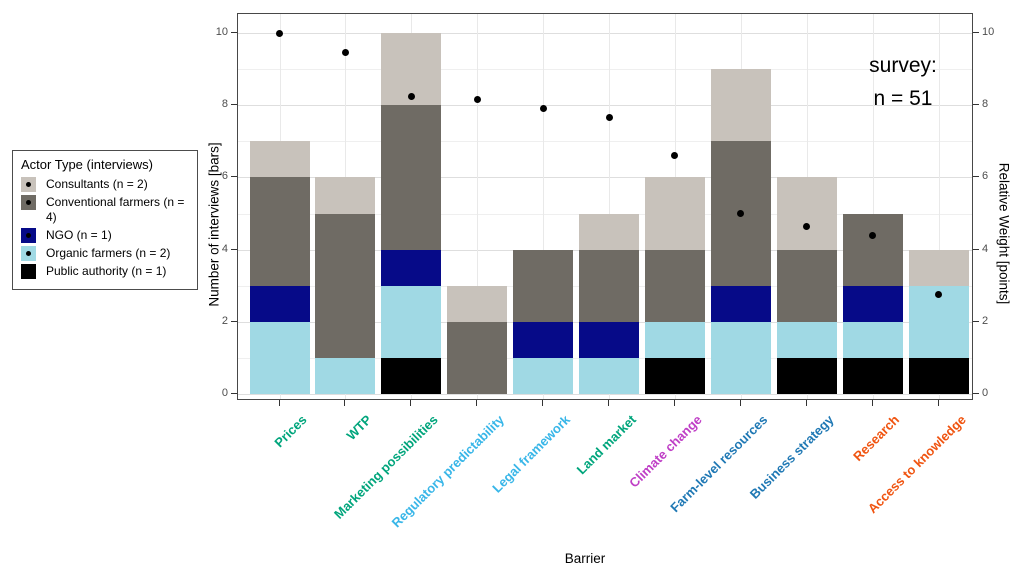  Describe the element at coordinates (224, 248) in the screenshot. I see `y-tick-label-left: 4` at that location.